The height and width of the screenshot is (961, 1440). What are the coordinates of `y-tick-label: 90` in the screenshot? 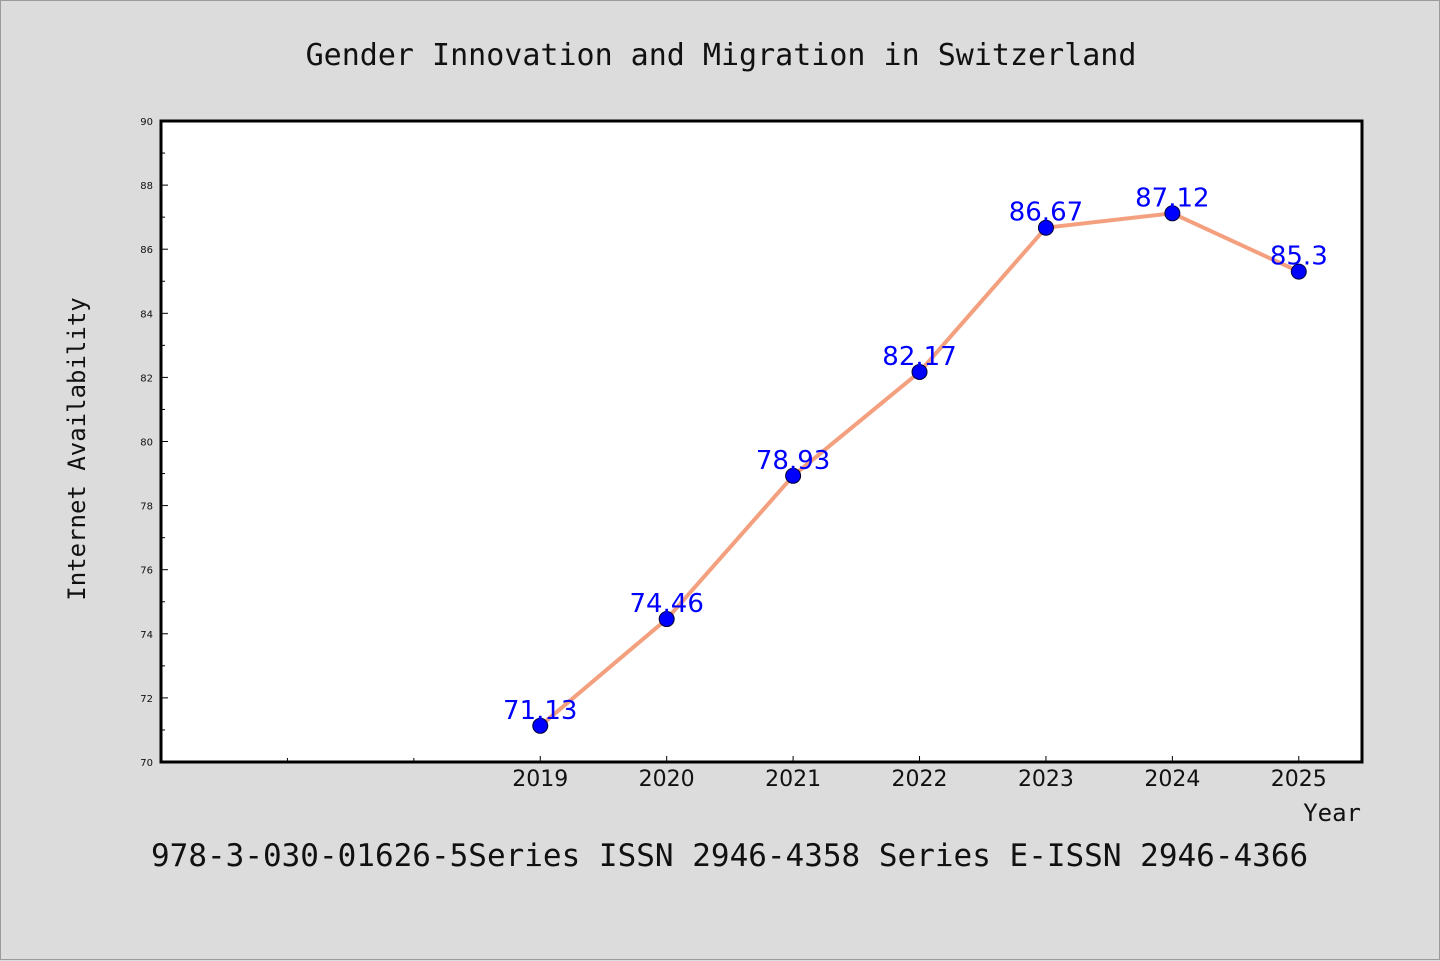 It's located at (146, 122).